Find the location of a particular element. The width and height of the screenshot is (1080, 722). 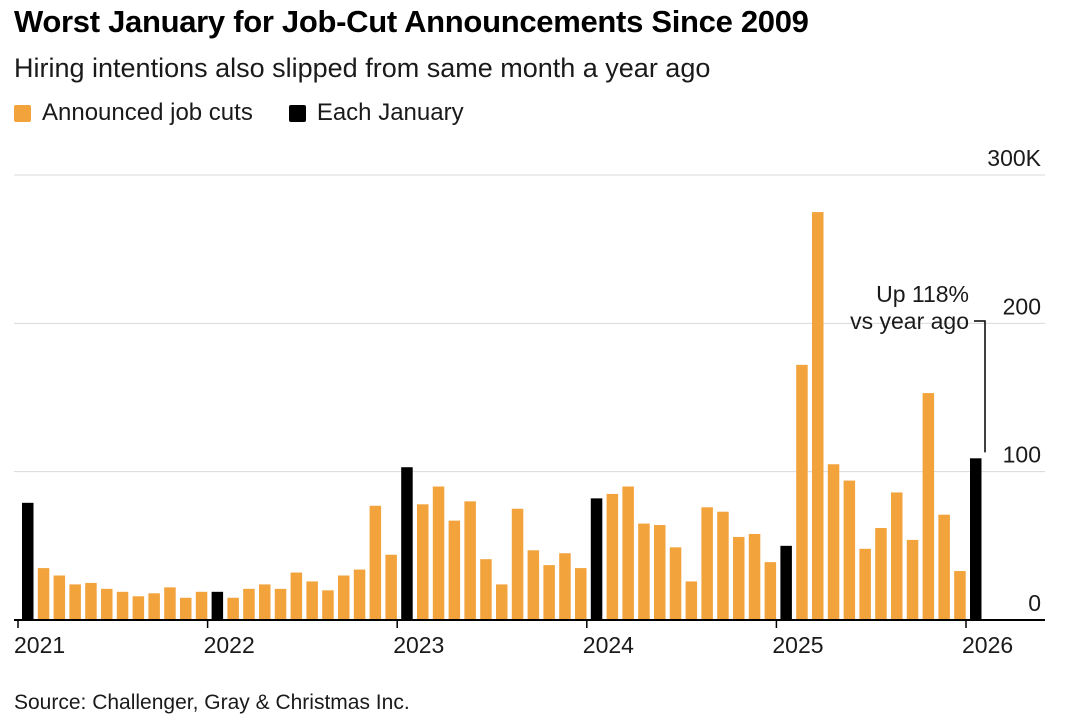

x-axis-label: 2026 is located at coordinates (987, 645).